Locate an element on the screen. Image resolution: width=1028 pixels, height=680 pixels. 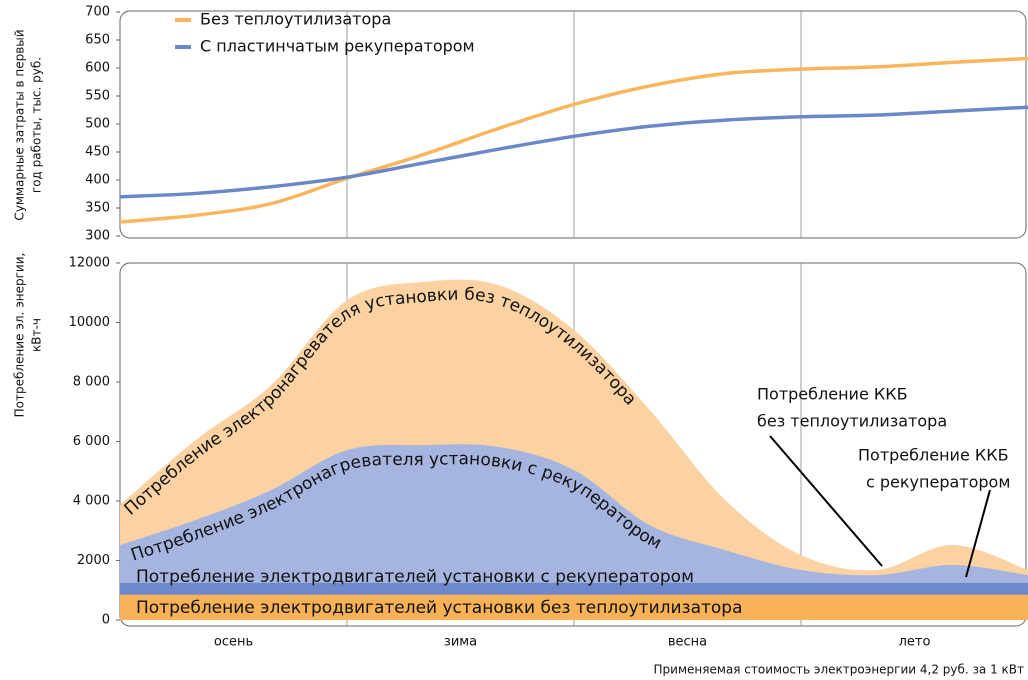
y-axis-label: кВт-ч is located at coordinates (37, 335).